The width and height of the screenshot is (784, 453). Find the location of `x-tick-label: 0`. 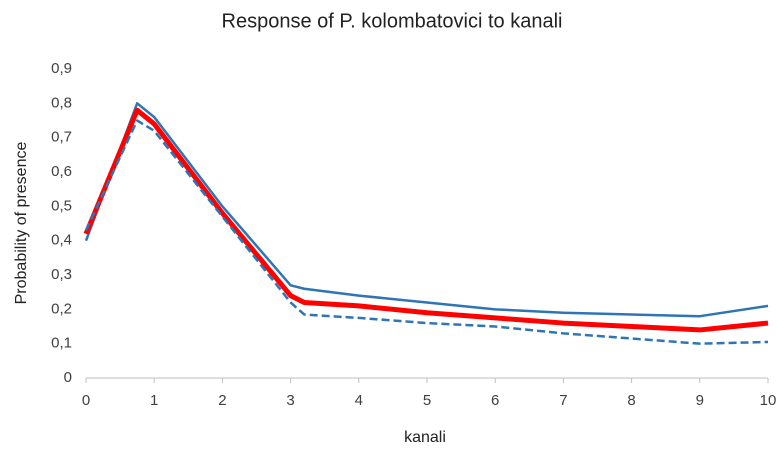

x-tick-label: 0 is located at coordinates (86, 400).